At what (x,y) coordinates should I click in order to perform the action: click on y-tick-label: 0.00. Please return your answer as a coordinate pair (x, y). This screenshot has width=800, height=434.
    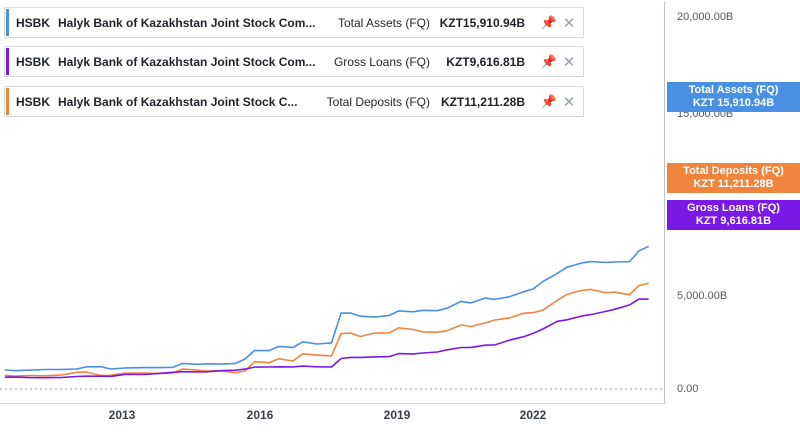
    Looking at the image, I should click on (688, 389).